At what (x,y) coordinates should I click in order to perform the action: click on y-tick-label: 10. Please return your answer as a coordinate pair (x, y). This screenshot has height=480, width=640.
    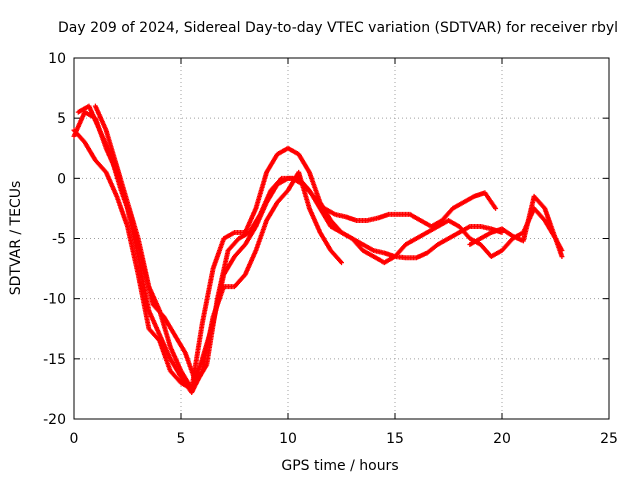
    Looking at the image, I should click on (57, 59).